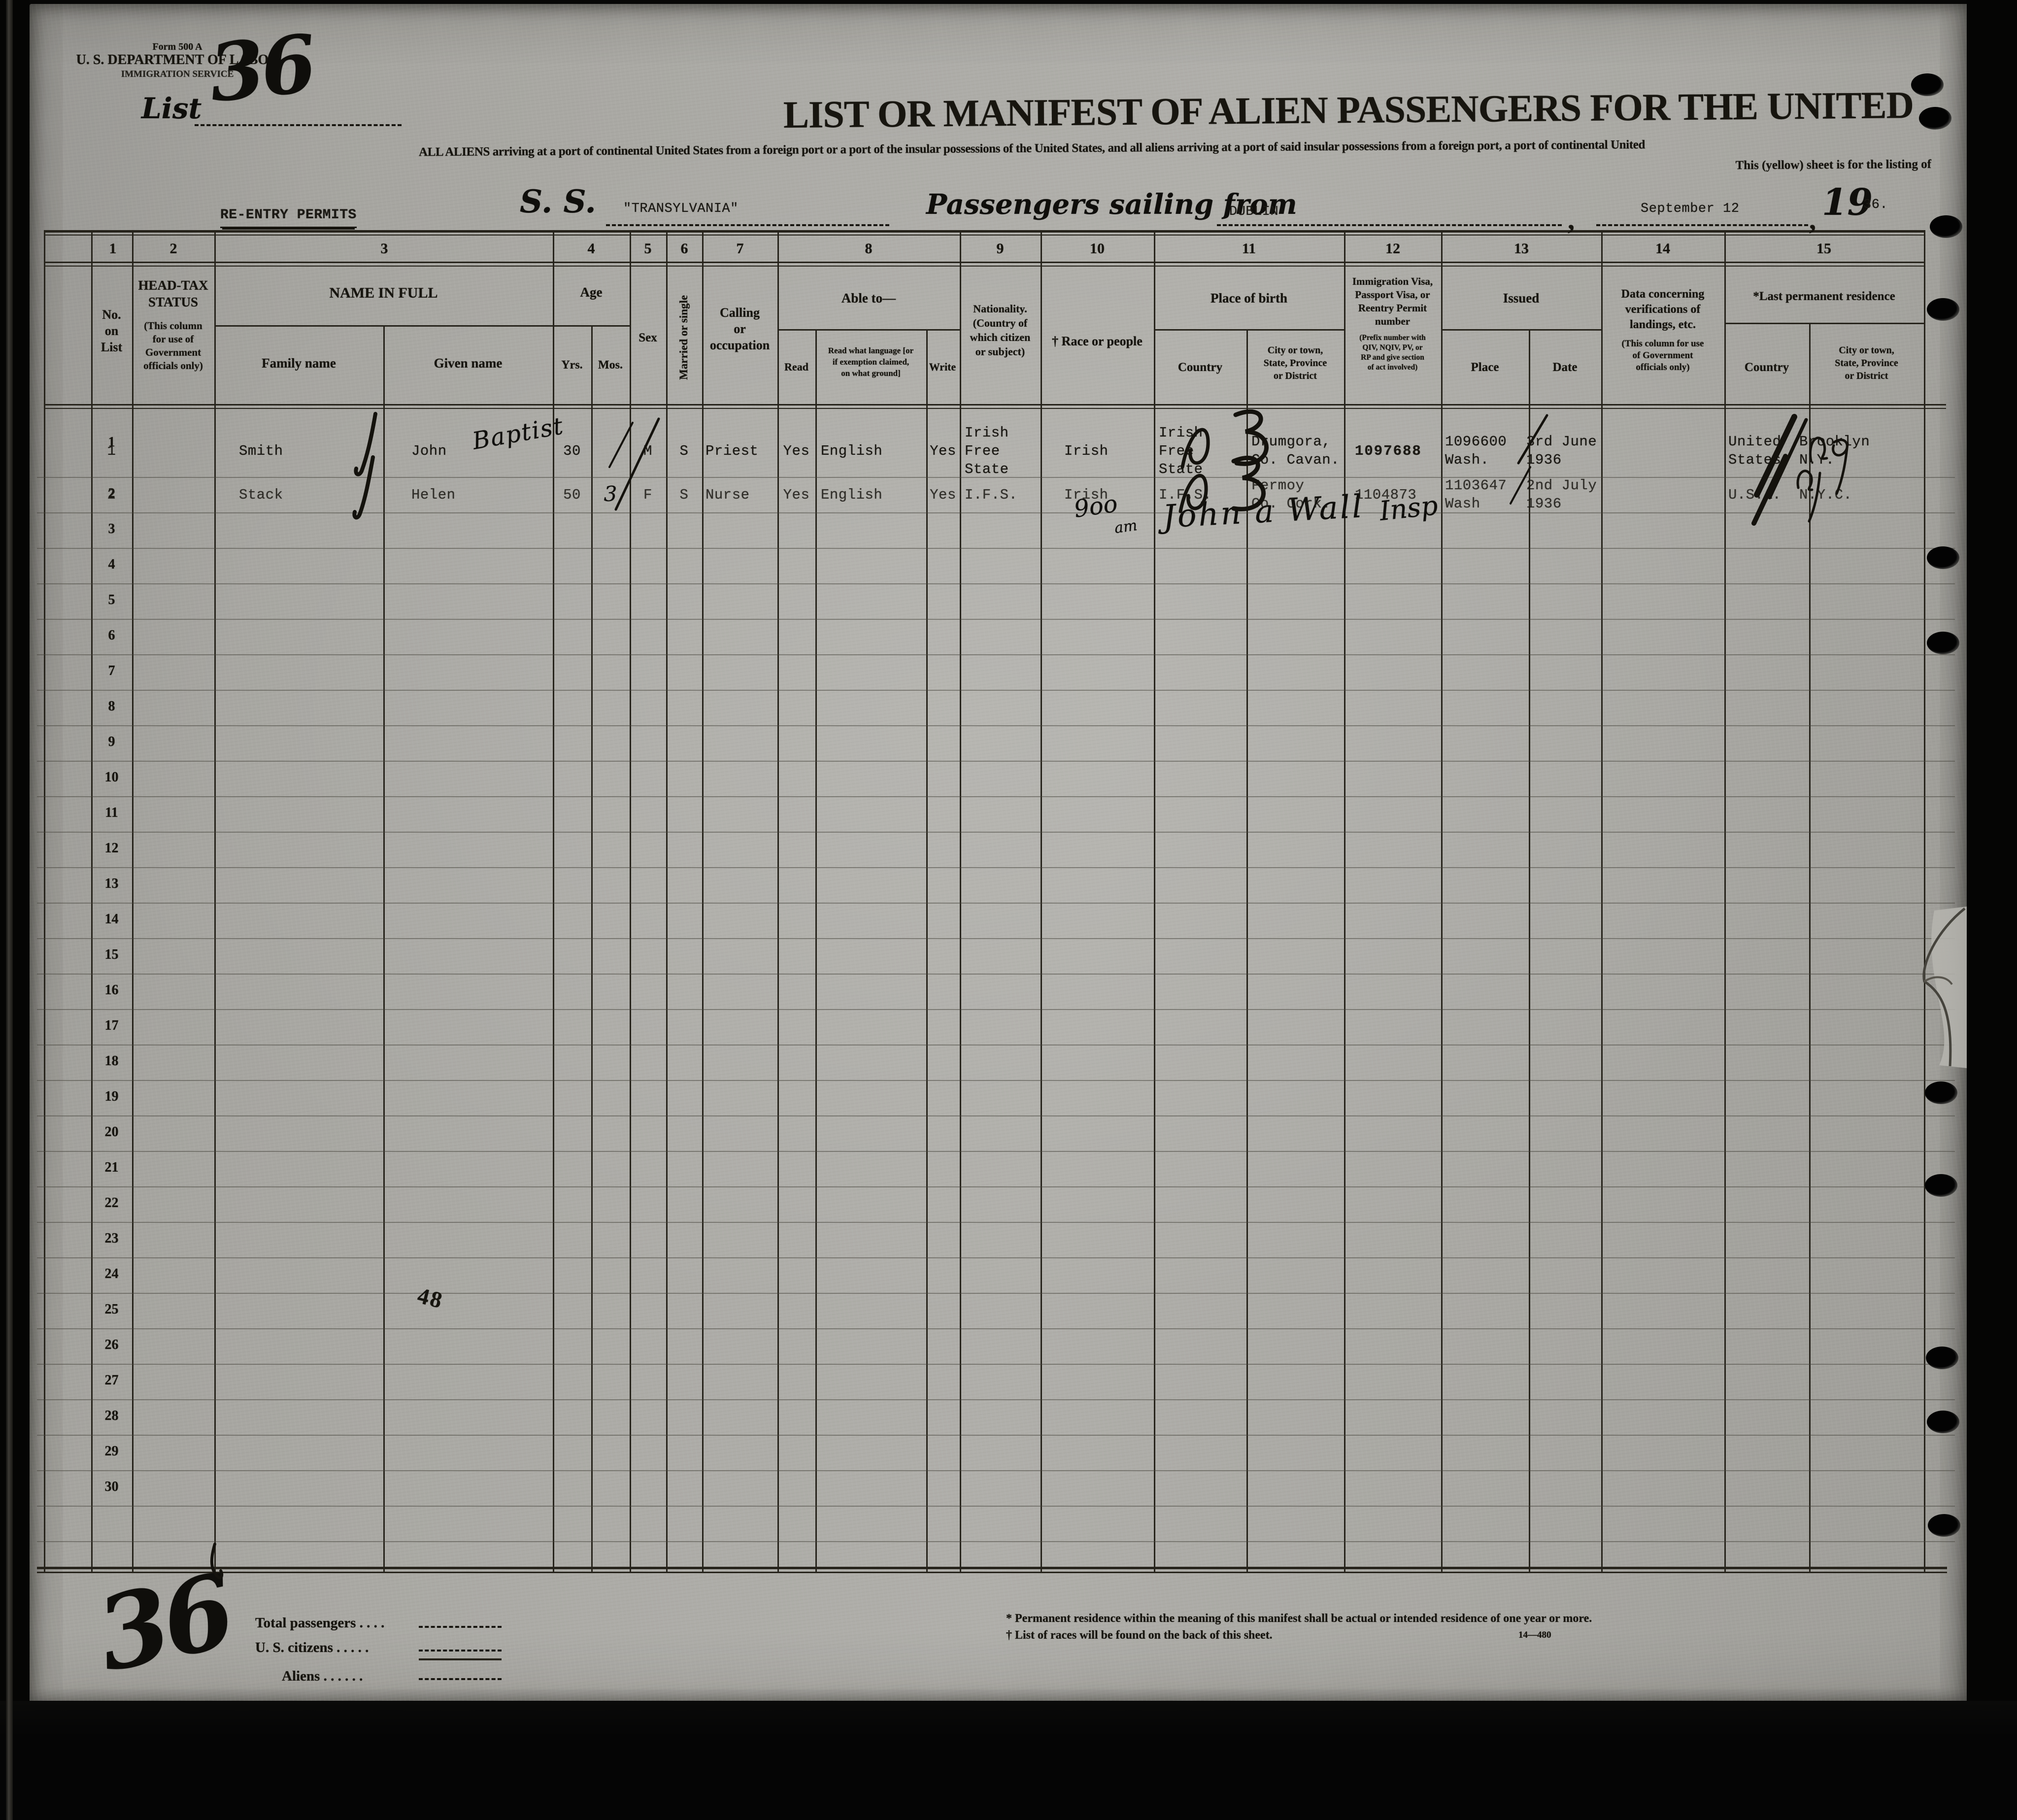  What do you see at coordinates (1834, 451) in the screenshot?
I see `cell-residence_city-row1: Brooklyn N.Y.` at bounding box center [1834, 451].